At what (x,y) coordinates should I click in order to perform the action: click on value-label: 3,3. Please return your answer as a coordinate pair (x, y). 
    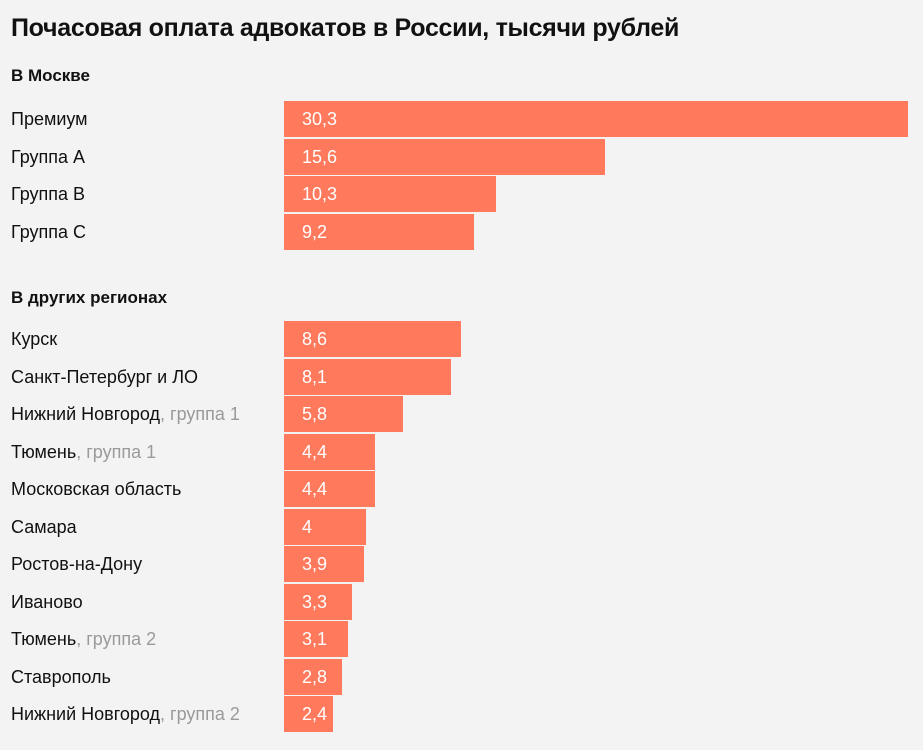
    Looking at the image, I should click on (315, 601).